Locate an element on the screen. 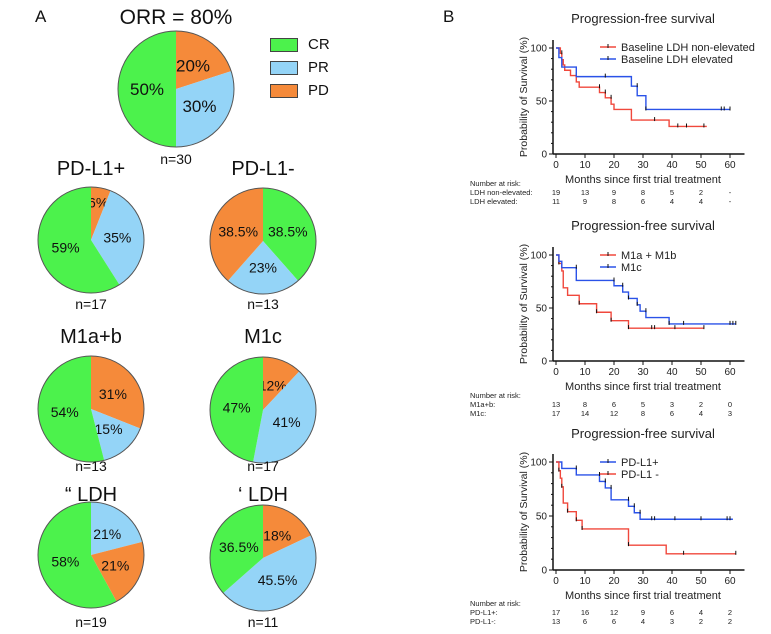  risk-table-value: 19 is located at coordinates (556, 192).